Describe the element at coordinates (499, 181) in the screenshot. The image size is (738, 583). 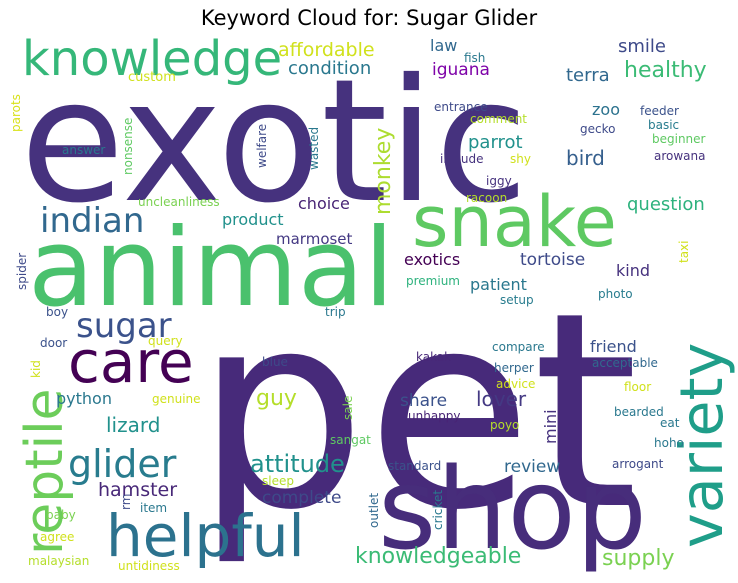
I see `word-iggy: iggy` at that location.